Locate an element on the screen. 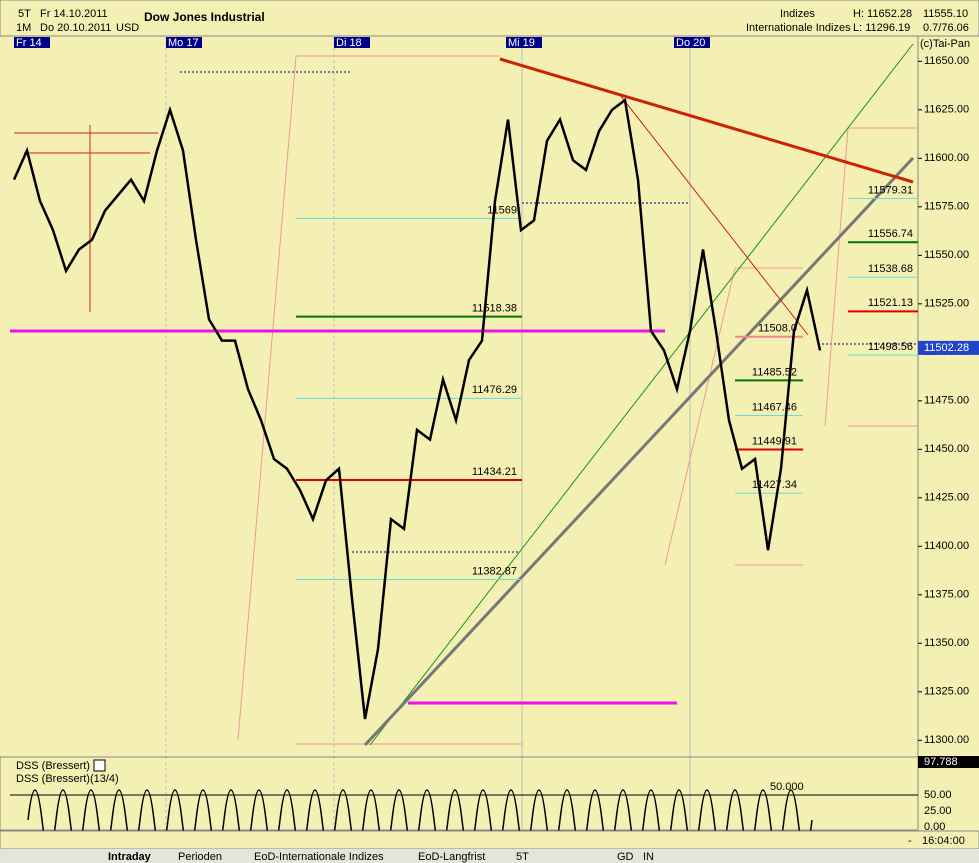 The height and width of the screenshot is (863, 979). level-label: 11449.91 is located at coordinates (774, 441).